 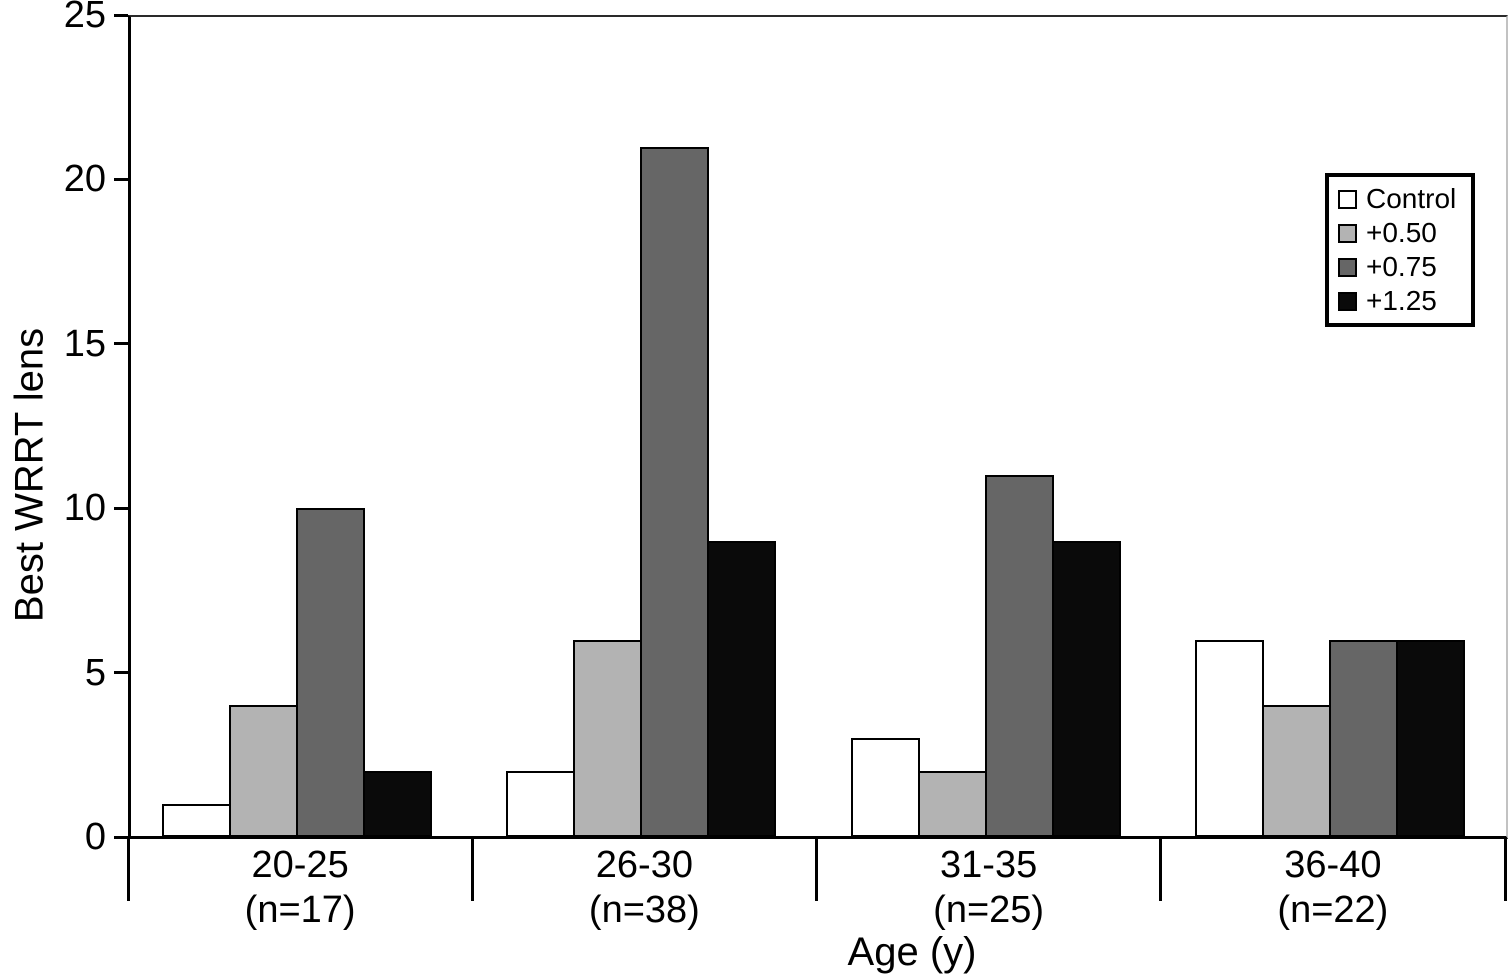 What do you see at coordinates (300, 865) in the screenshot?
I see `category-label: 20-25` at bounding box center [300, 865].